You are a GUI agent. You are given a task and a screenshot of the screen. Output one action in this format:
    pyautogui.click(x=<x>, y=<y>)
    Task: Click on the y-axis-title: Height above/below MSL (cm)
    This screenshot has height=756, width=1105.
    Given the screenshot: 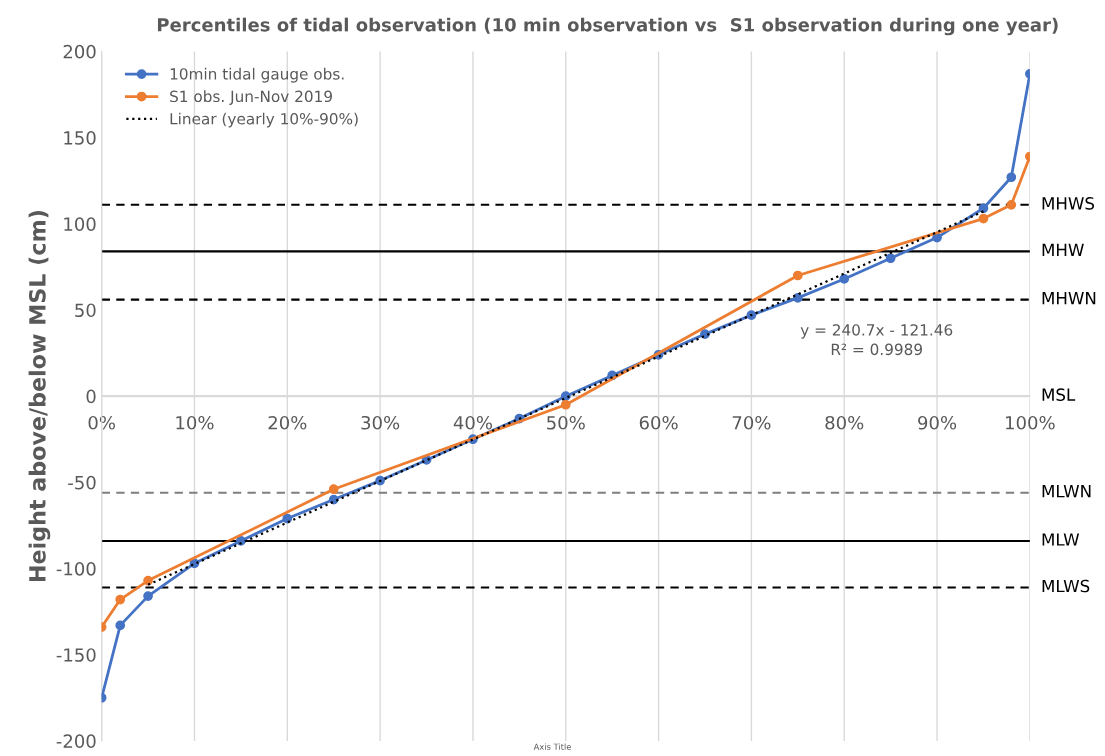 What is the action you would take?
    pyautogui.click(x=39, y=396)
    